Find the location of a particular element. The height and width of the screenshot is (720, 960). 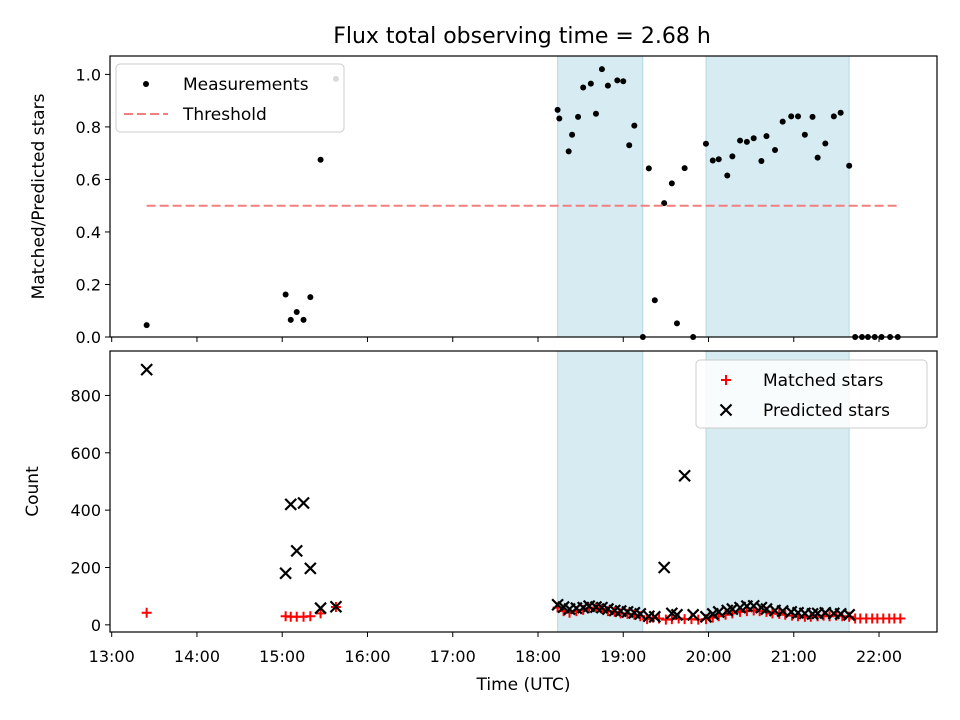

y-tick-label: 0 is located at coordinates (96, 625).